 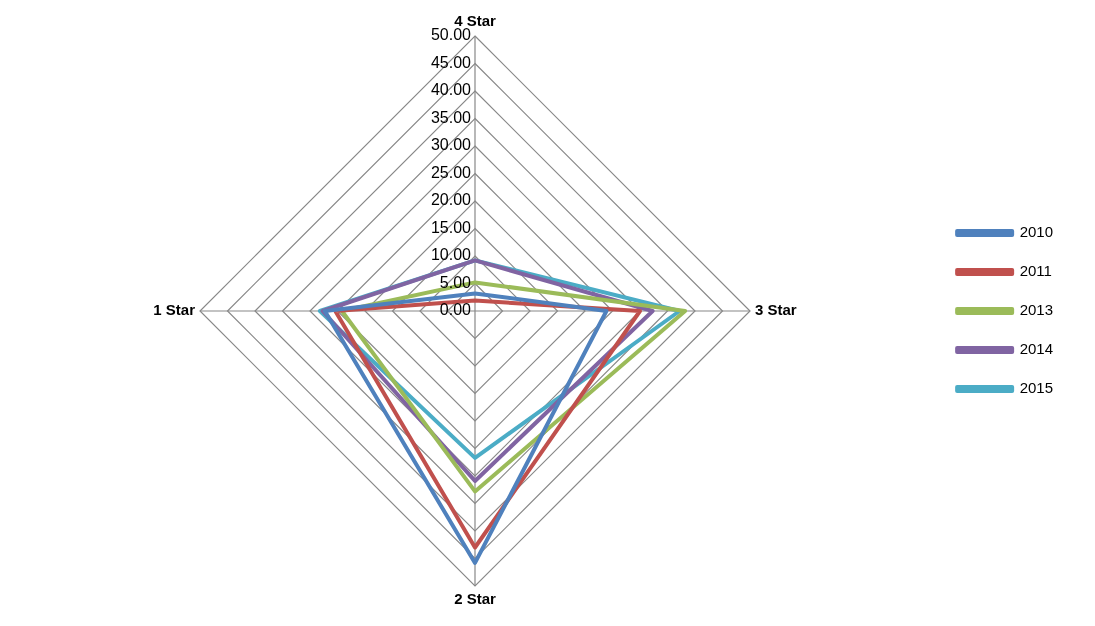 What do you see at coordinates (475, 599) in the screenshot?
I see `spoke-label: 2 Star` at bounding box center [475, 599].